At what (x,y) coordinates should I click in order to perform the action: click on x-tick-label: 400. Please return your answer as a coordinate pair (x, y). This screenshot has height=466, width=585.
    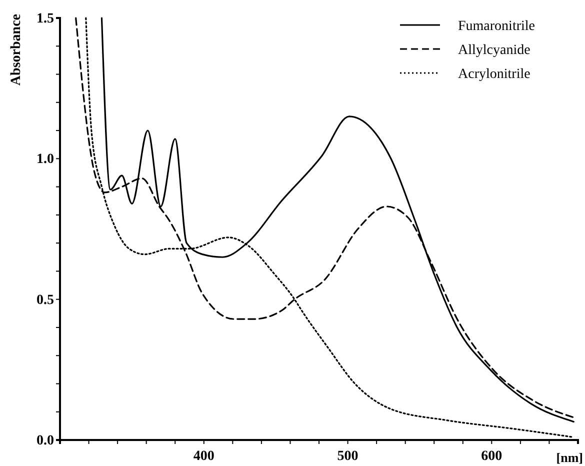
    Looking at the image, I should click on (203, 456).